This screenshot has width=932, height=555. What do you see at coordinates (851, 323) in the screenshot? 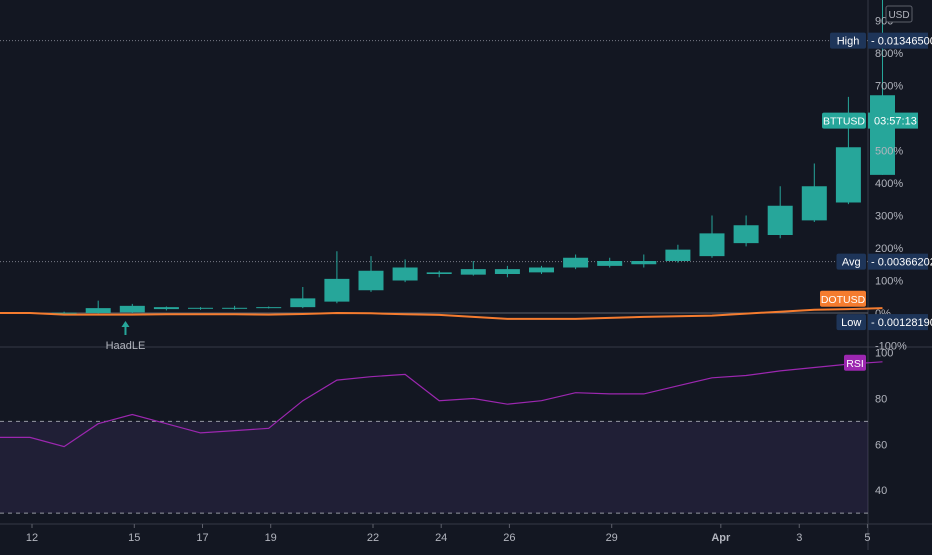
I see `low-tag-label: Low` at bounding box center [851, 323].